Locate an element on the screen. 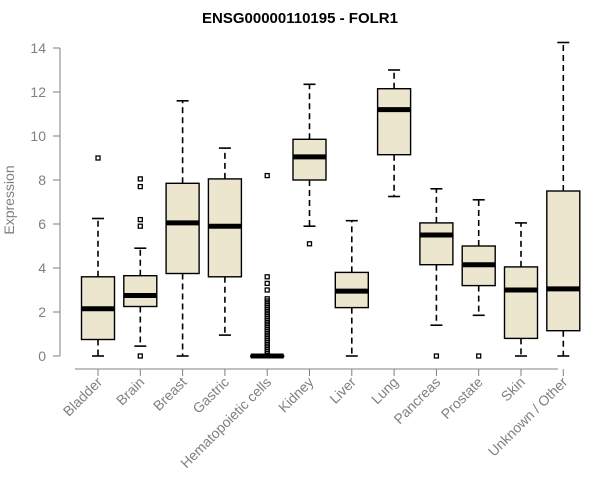 The width and height of the screenshot is (600, 500). box-pancreas is located at coordinates (436, 273).